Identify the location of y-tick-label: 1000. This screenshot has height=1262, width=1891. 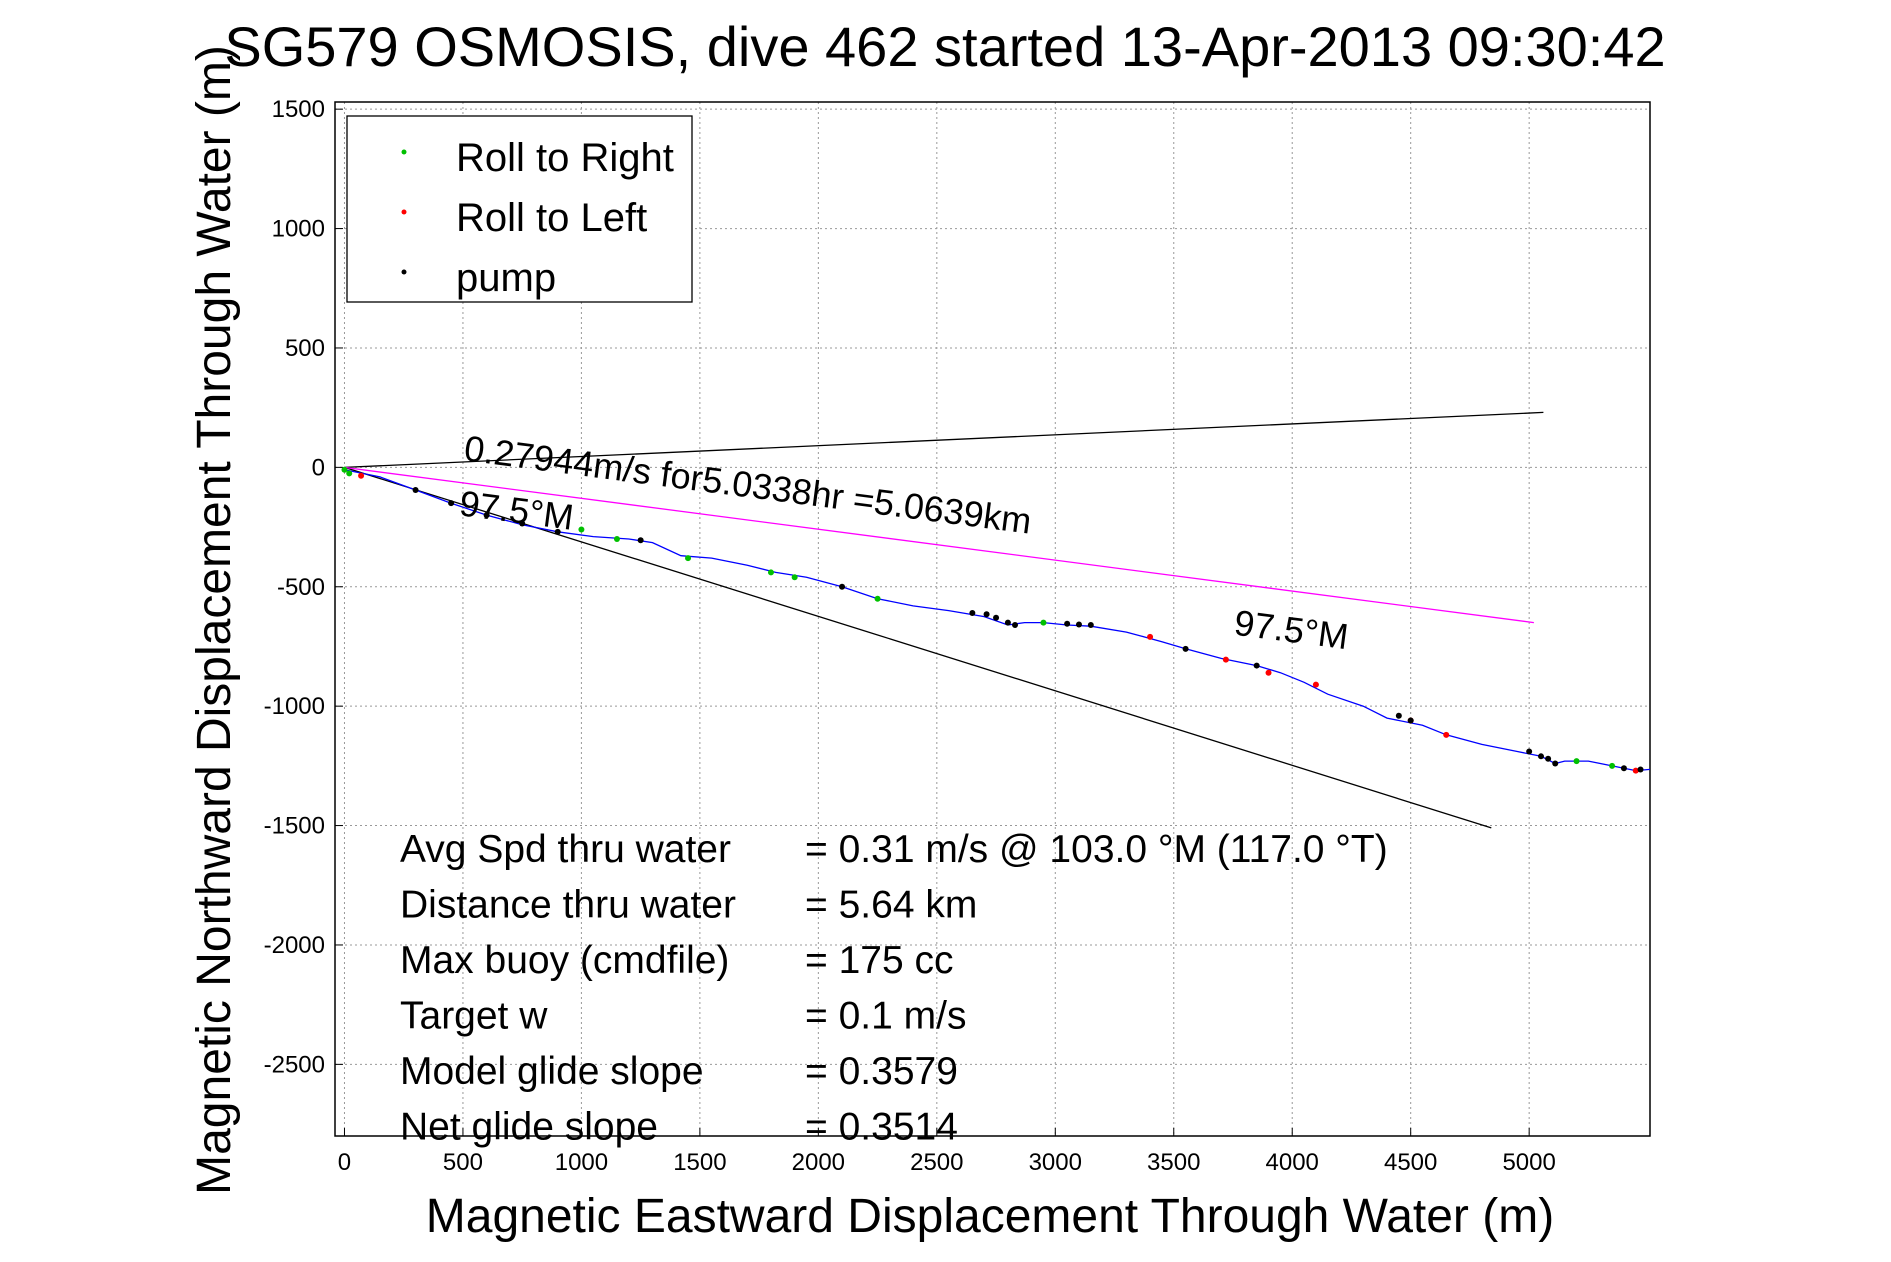
(298, 229).